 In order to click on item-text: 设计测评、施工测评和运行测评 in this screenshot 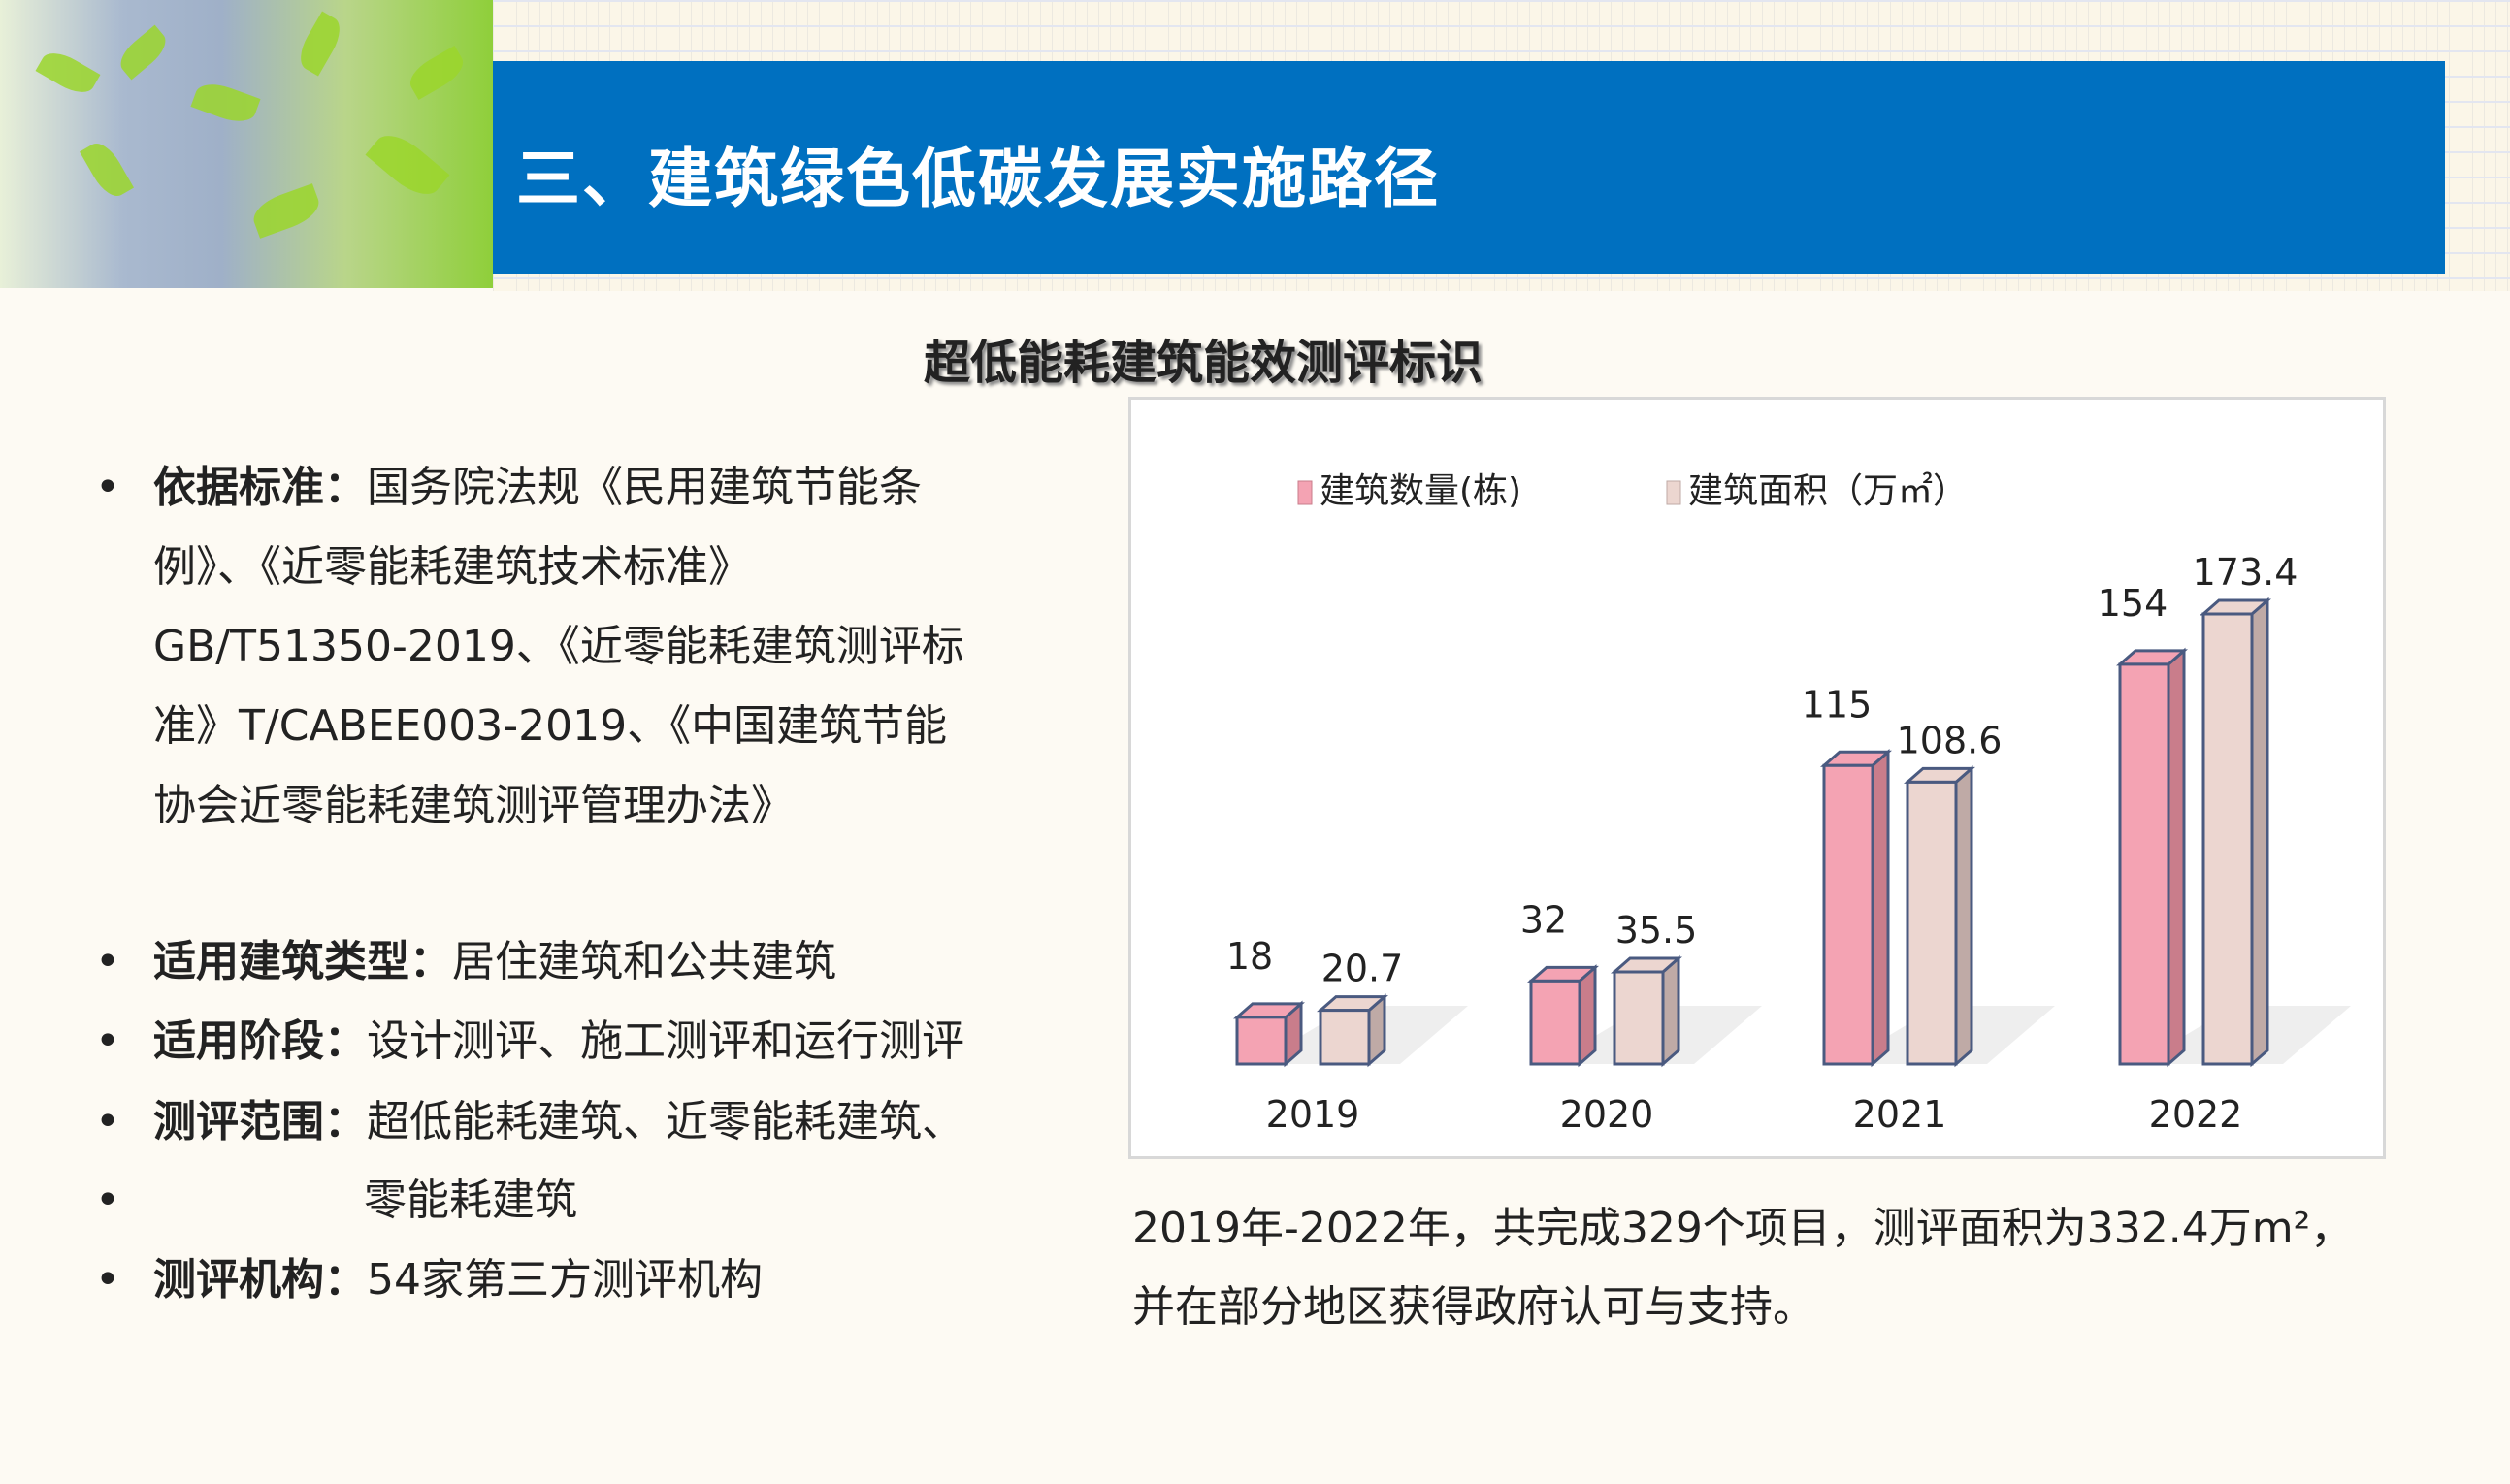, I will do `click(666, 1041)`.